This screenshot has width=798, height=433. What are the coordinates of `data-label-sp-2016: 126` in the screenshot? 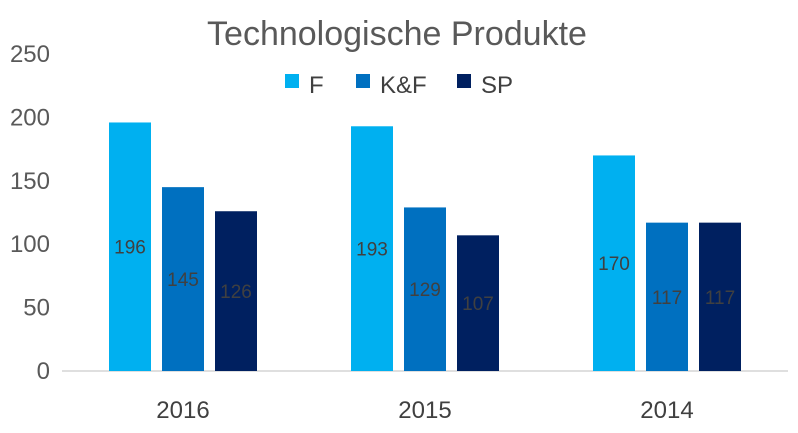 It's located at (236, 292).